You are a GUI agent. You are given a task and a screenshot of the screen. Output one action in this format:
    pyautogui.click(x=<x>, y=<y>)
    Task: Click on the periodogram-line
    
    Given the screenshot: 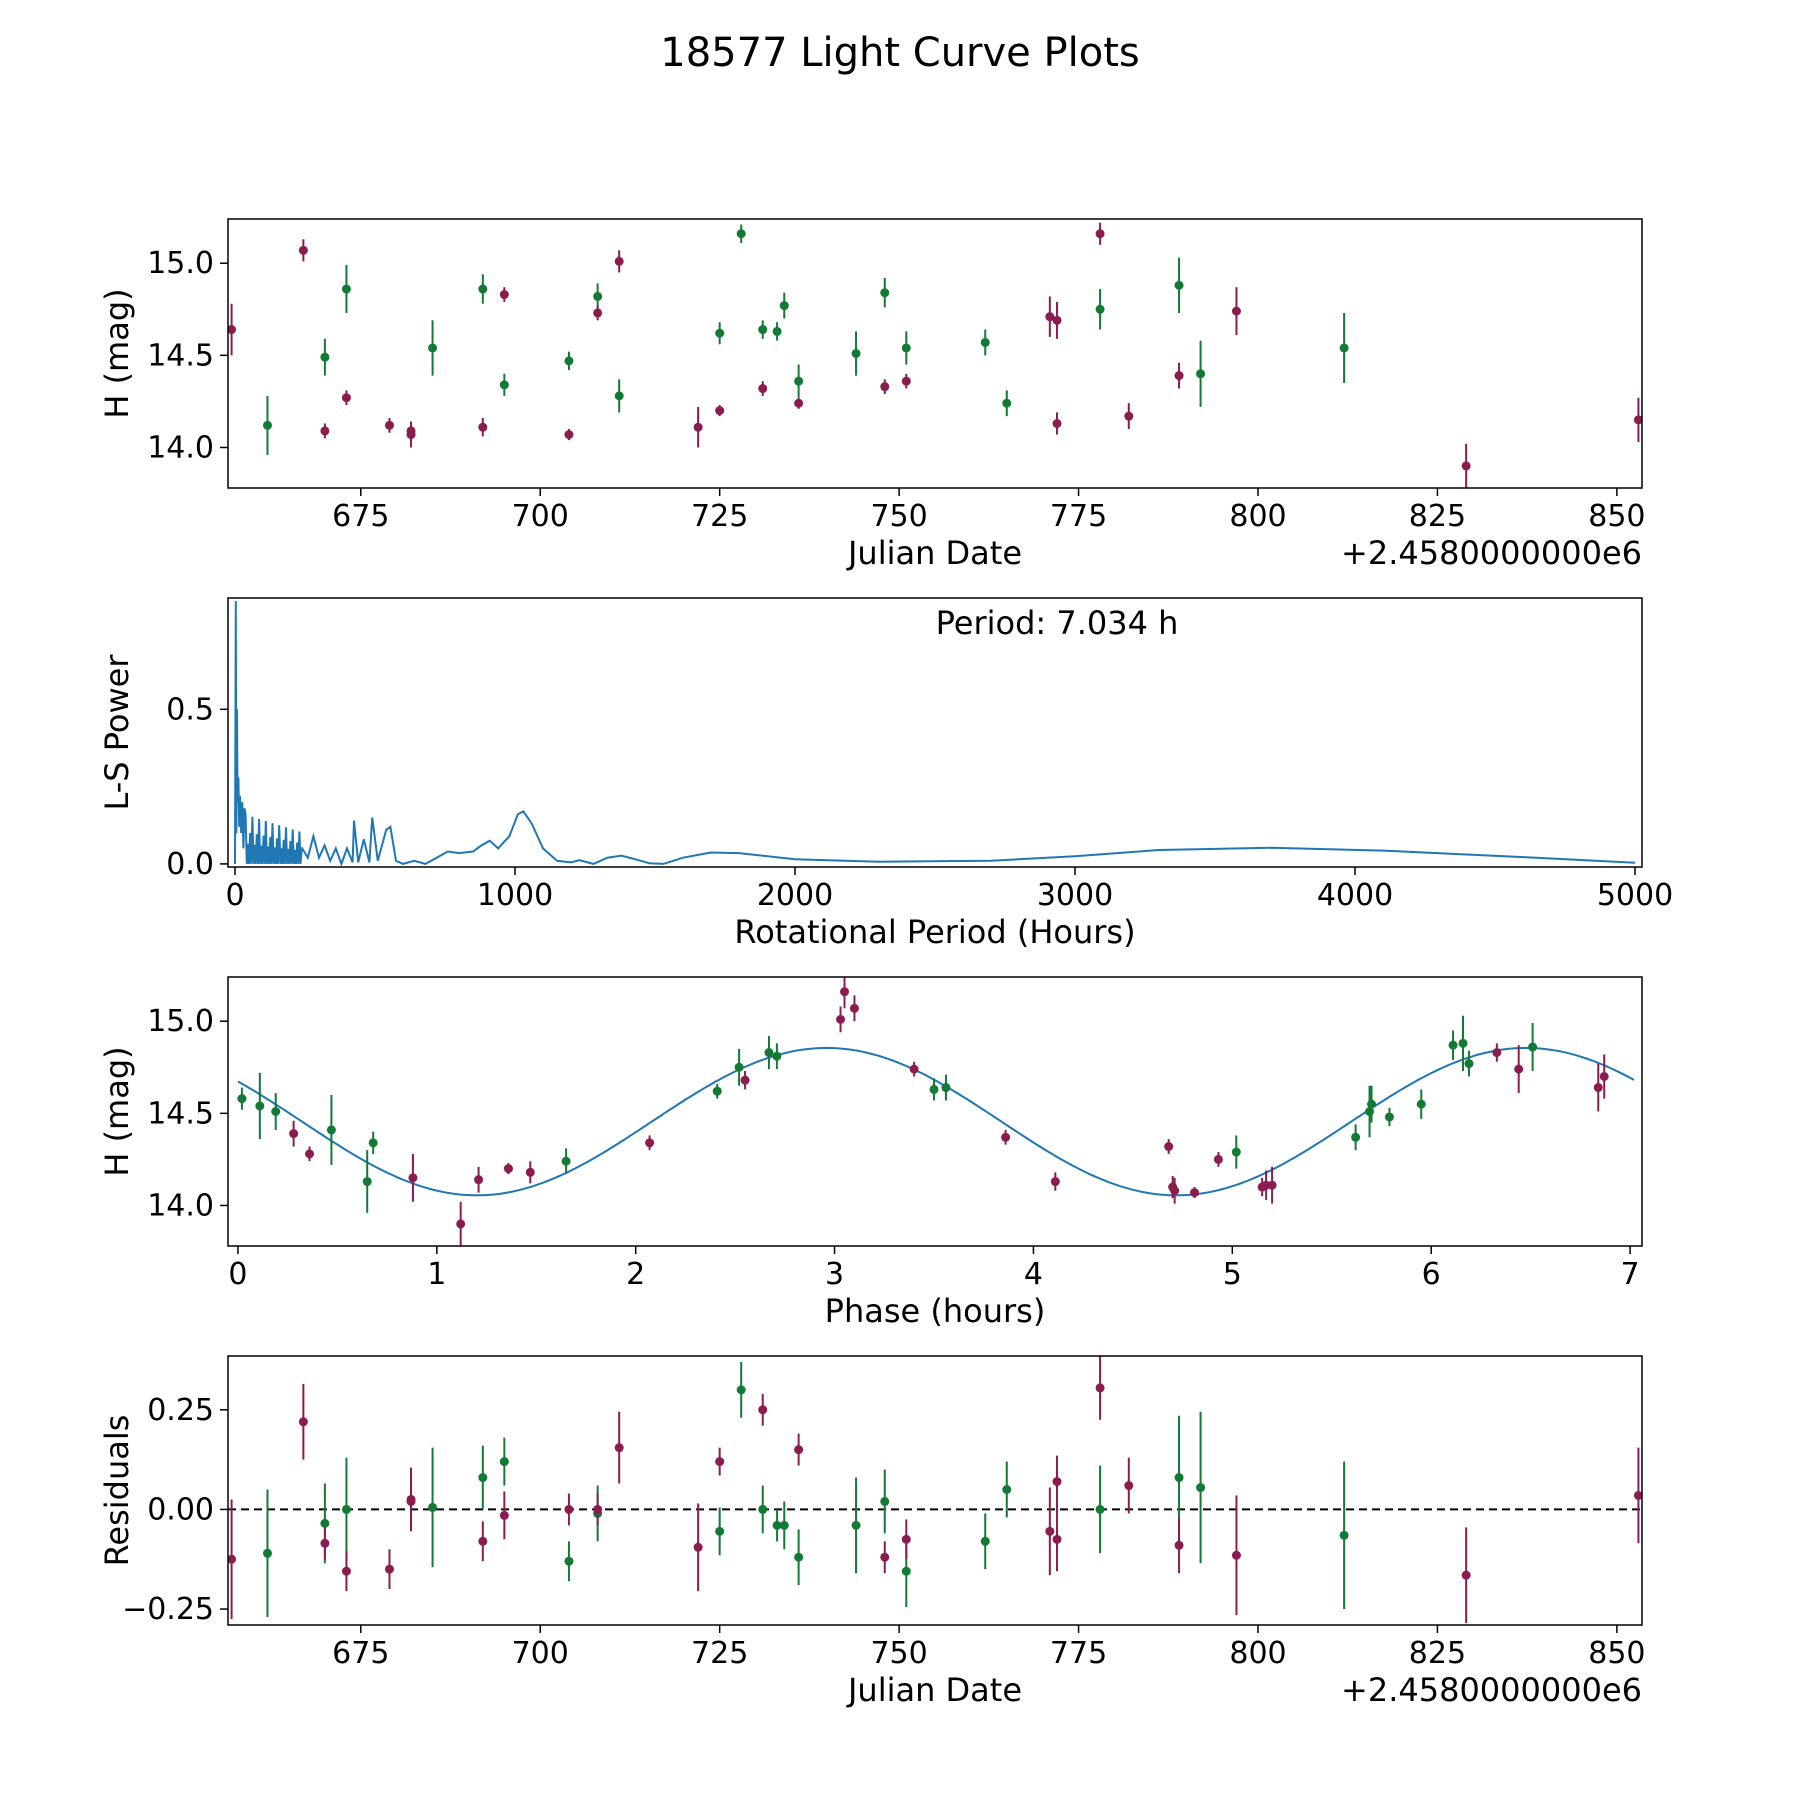 What is the action you would take?
    pyautogui.click(x=935, y=734)
    